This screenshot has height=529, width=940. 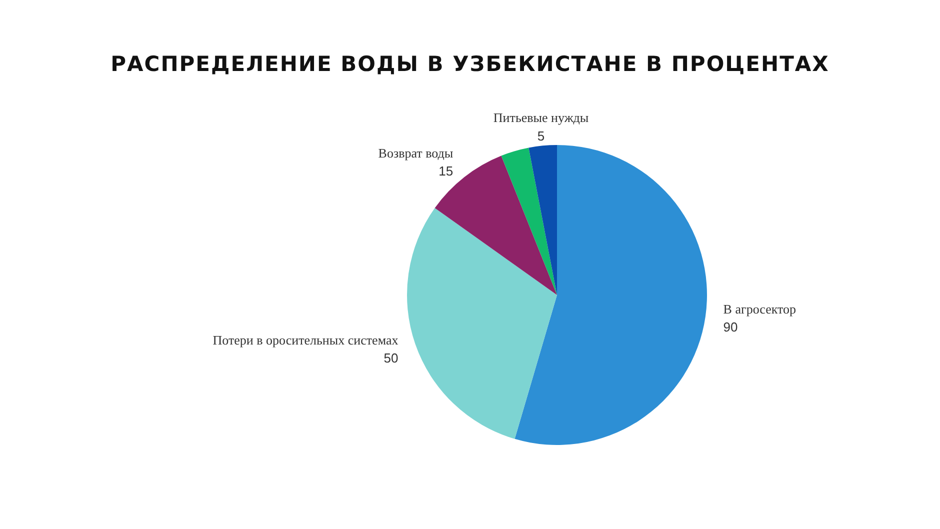 What do you see at coordinates (759, 308) in the screenshot?
I see `slice-label: В агросектор` at bounding box center [759, 308].